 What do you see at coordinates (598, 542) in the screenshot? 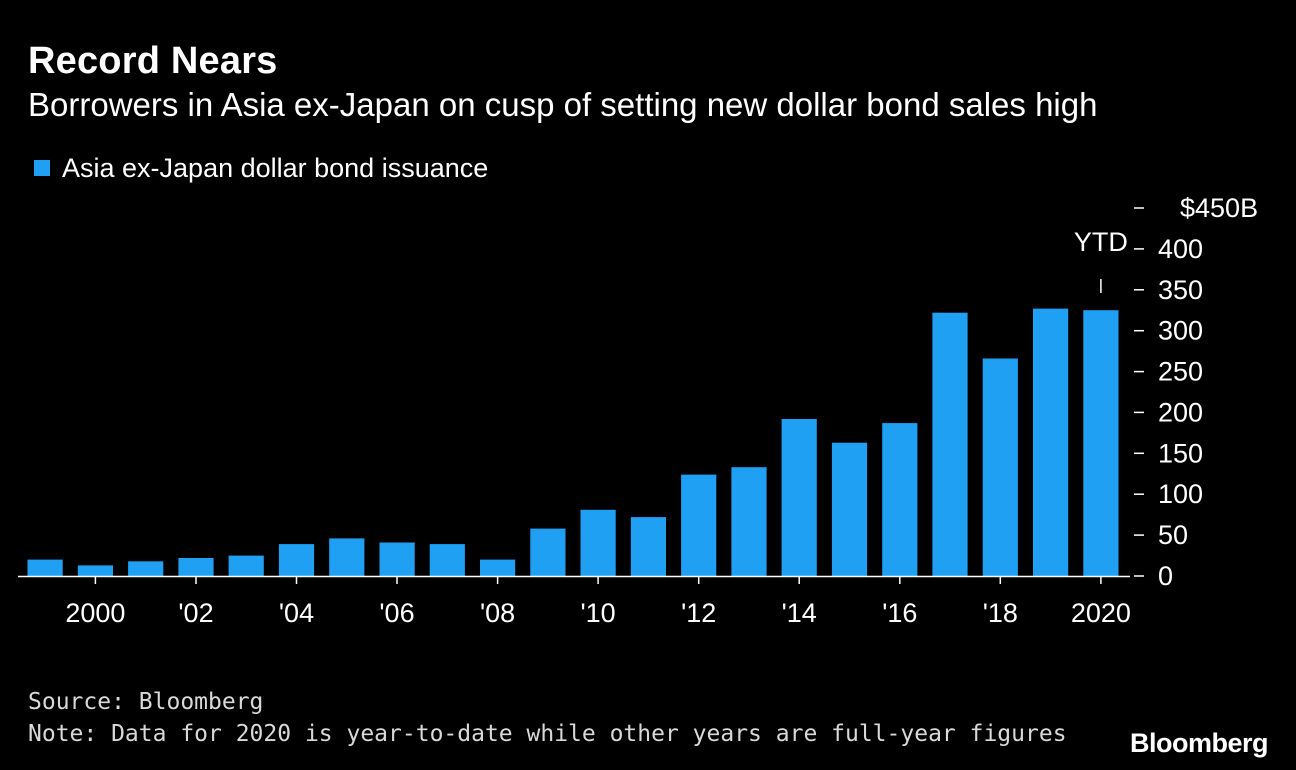
I see `bar-2010` at bounding box center [598, 542].